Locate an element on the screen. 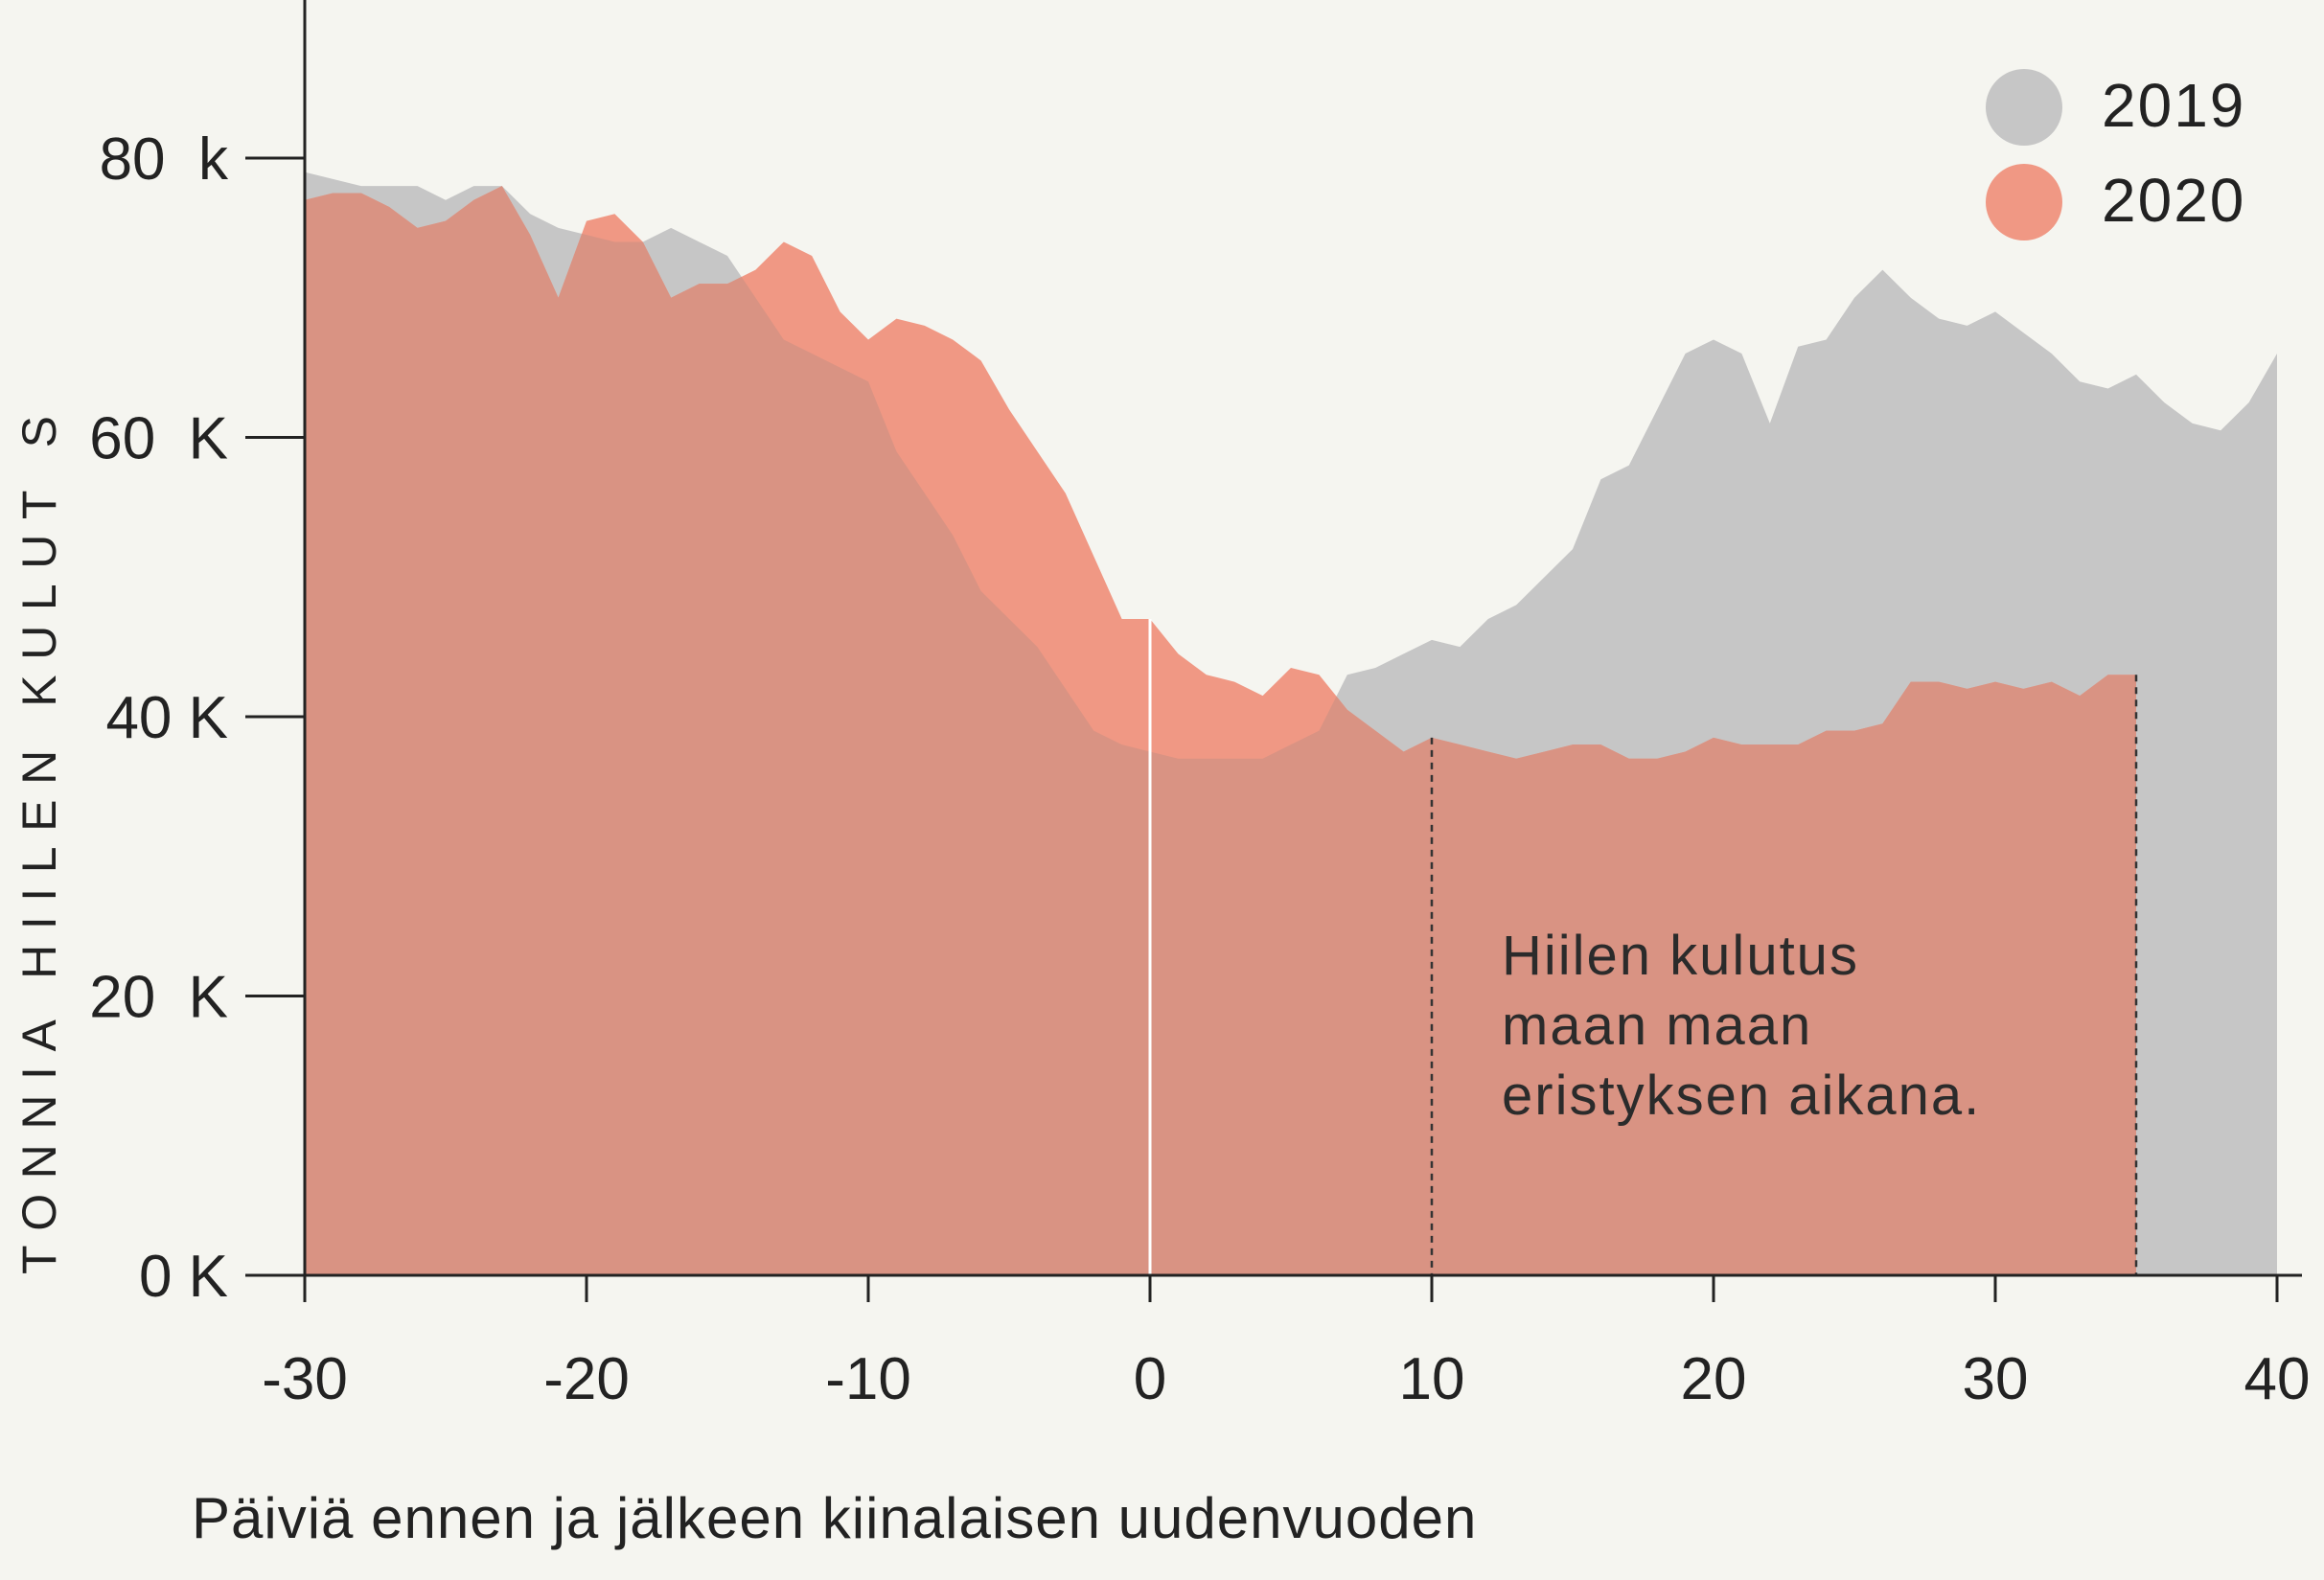 This screenshot has height=1580, width=2324. x-tick-label: 30 is located at coordinates (1996, 1379).